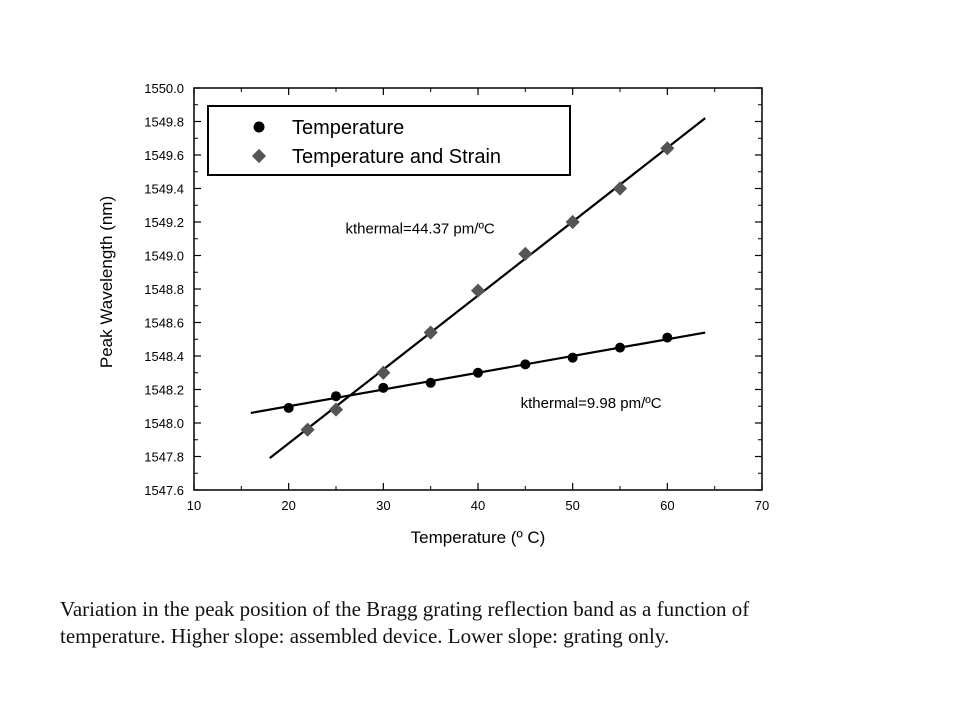  Describe the element at coordinates (503, 316) in the screenshot. I see `annotations: kthermal=44.37 pm/ºC kthermal=9.98 pm/ºC` at that location.